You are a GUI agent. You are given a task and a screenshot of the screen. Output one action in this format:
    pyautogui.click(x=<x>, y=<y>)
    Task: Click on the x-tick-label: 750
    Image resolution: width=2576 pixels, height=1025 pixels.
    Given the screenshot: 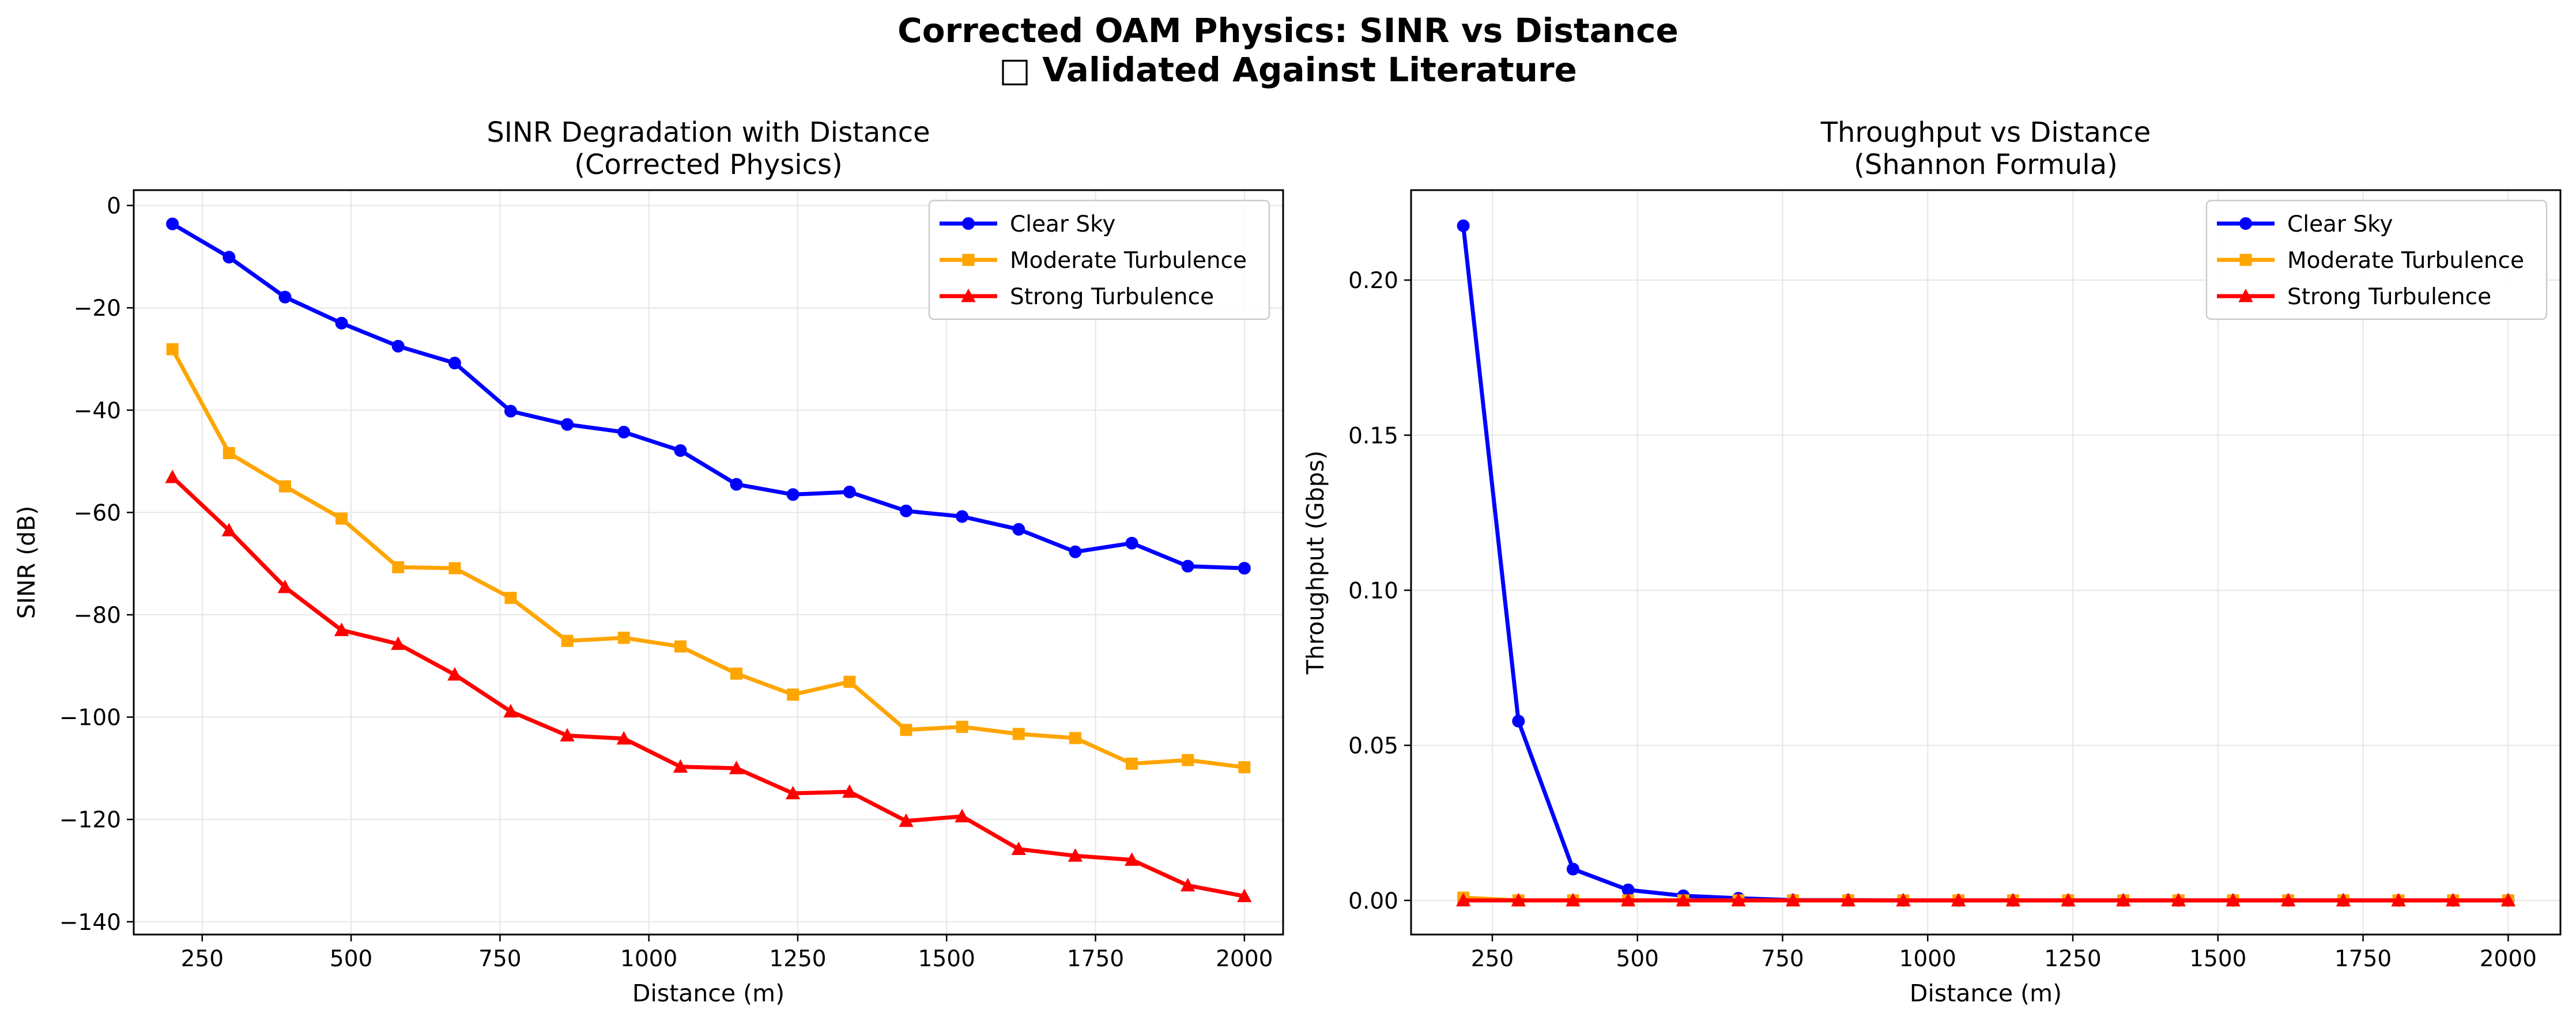 What is the action you would take?
    pyautogui.click(x=499, y=959)
    